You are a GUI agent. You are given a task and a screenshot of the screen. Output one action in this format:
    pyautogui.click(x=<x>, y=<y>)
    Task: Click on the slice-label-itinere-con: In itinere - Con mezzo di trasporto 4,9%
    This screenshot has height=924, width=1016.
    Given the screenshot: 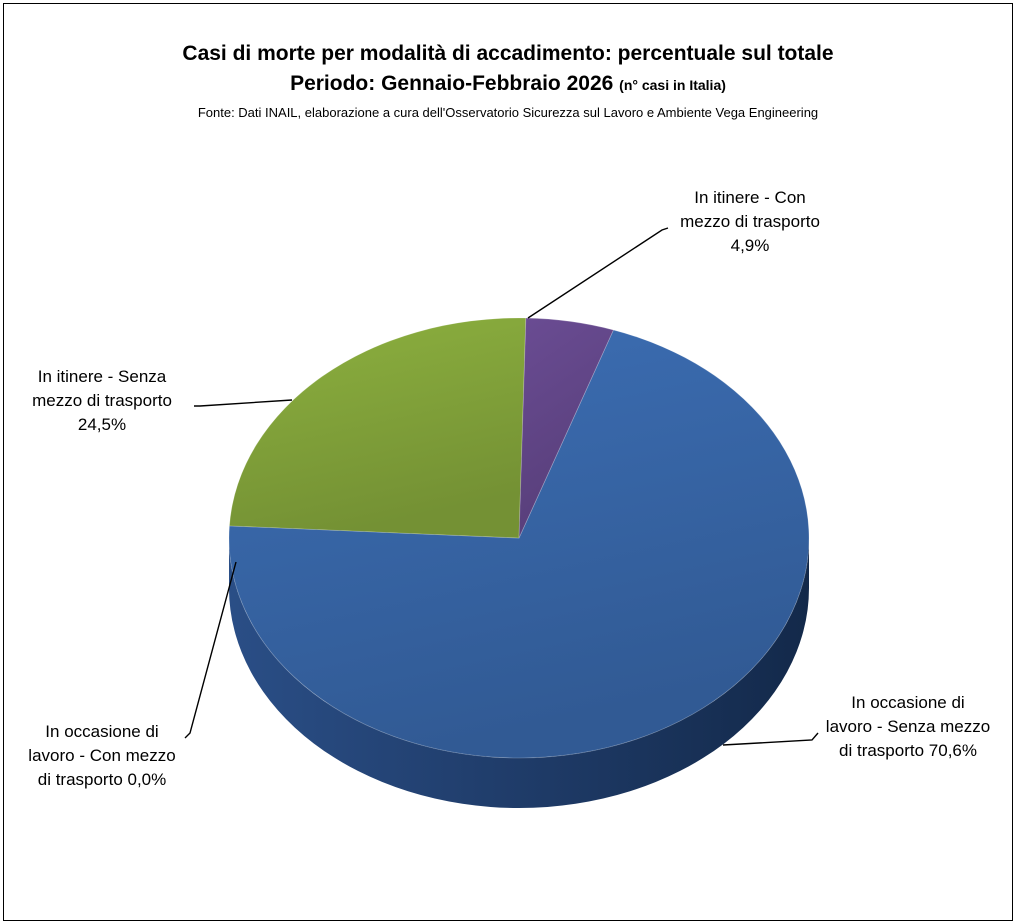 What is the action you would take?
    pyautogui.click(x=750, y=222)
    